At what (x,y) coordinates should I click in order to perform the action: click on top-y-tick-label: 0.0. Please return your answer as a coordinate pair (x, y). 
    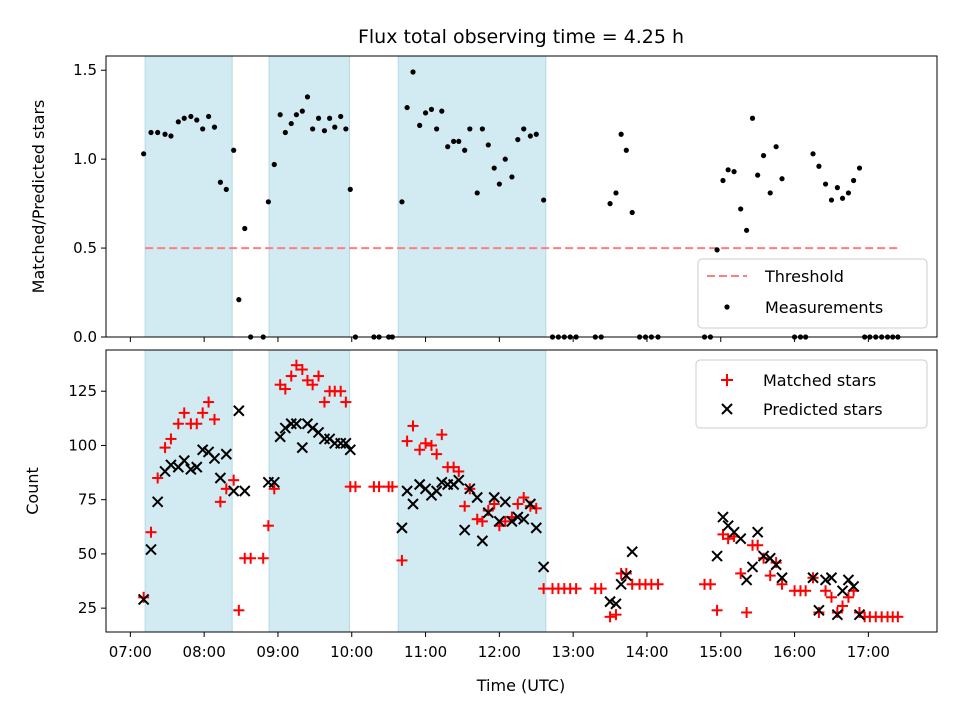
    Looking at the image, I should click on (85, 337).